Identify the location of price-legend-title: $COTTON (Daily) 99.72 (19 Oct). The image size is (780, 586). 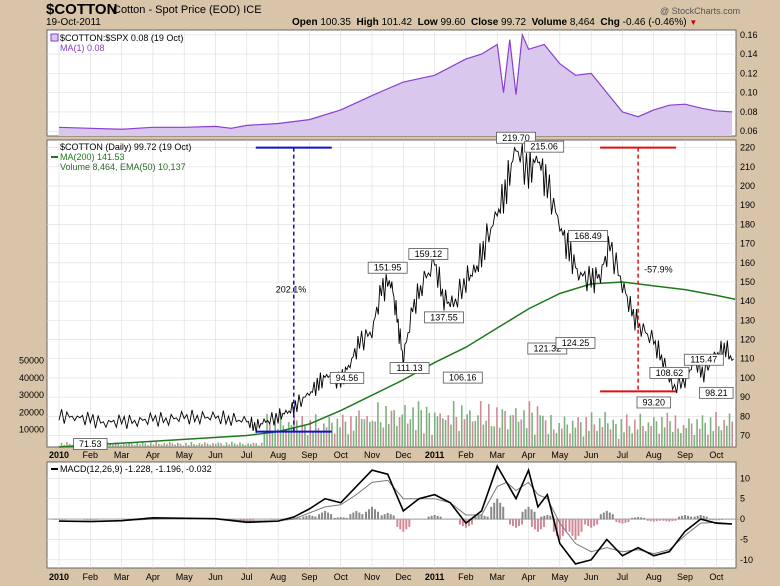
(125, 147).